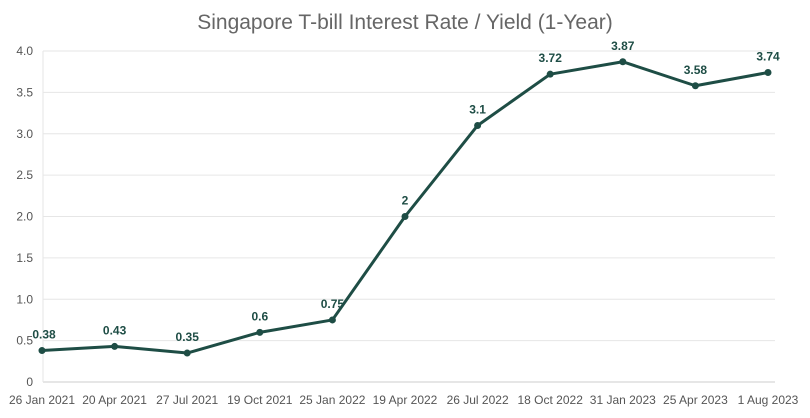 The height and width of the screenshot is (418, 810). I want to click on data-label: 2, so click(405, 201).